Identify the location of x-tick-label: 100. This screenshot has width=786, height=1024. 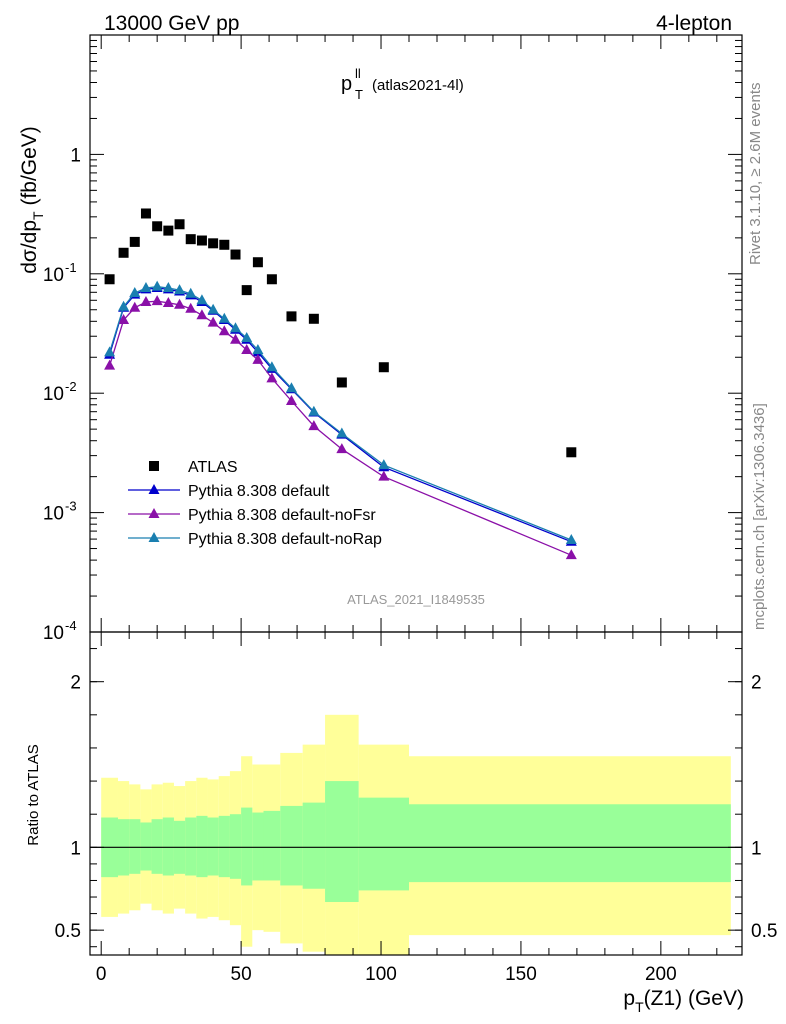
(381, 974).